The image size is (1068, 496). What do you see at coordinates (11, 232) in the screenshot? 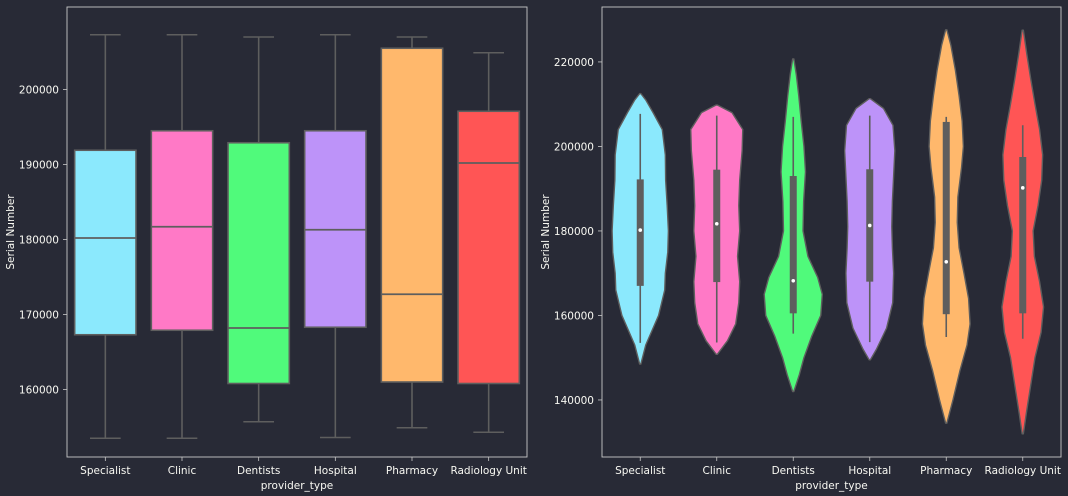
I see `box-plot-y-axis-label: Serial Number` at bounding box center [11, 232].